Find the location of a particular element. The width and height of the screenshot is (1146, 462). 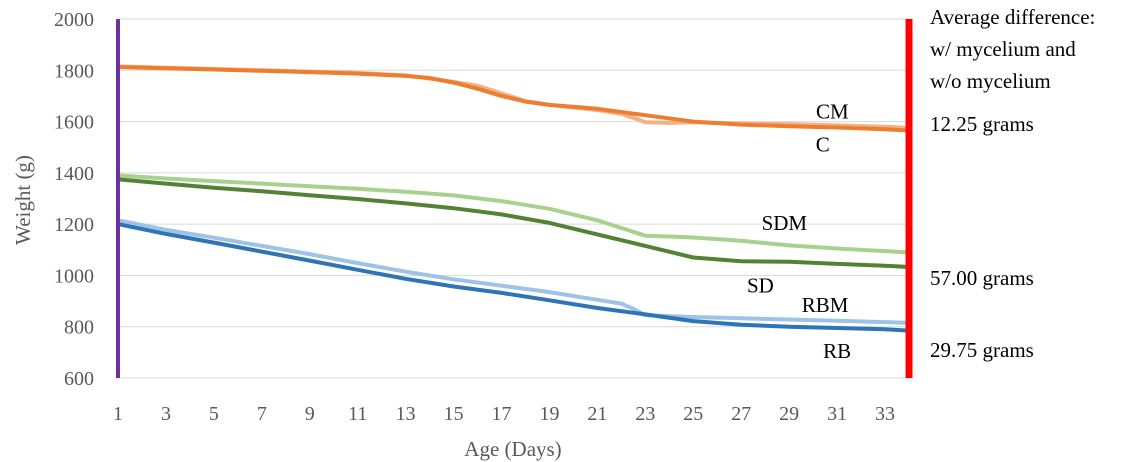

y-tick-label: 1600 is located at coordinates (74, 123).